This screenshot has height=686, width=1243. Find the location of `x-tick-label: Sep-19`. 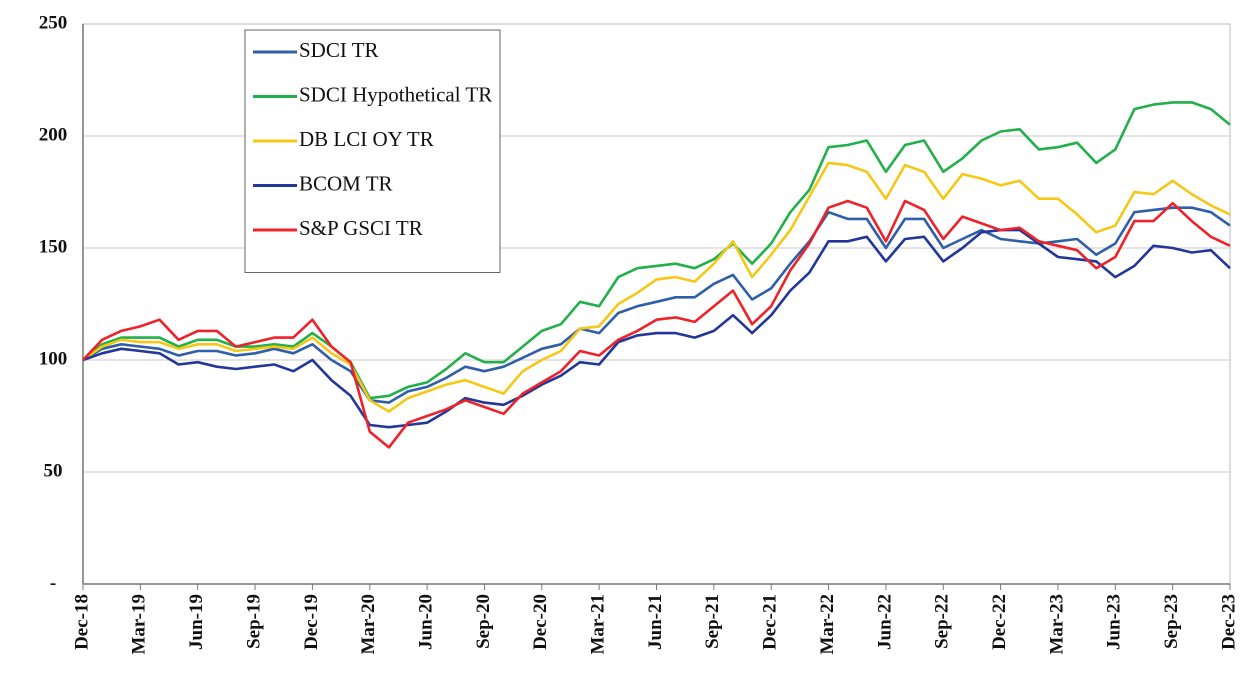

x-tick-label: Sep-19 is located at coordinates (253, 621).